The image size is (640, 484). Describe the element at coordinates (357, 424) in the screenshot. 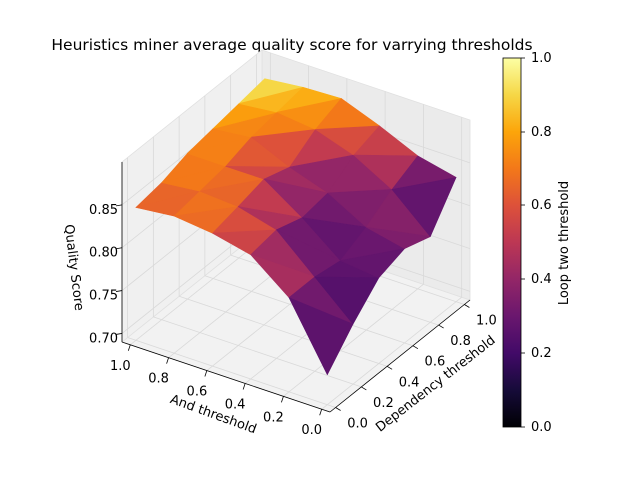

I see `x-tick-label: 0.0` at that location.